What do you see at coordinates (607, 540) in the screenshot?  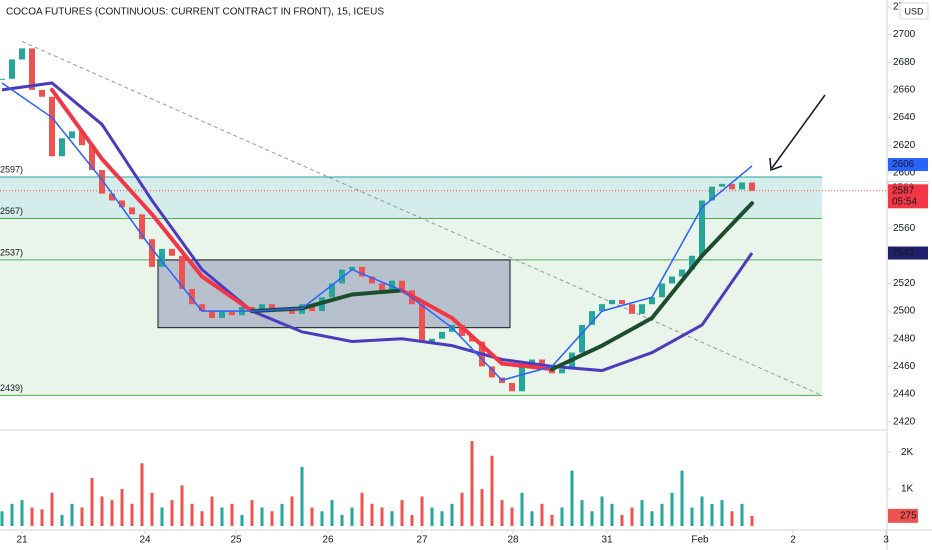 I see `x-tick-label: 31` at bounding box center [607, 540].